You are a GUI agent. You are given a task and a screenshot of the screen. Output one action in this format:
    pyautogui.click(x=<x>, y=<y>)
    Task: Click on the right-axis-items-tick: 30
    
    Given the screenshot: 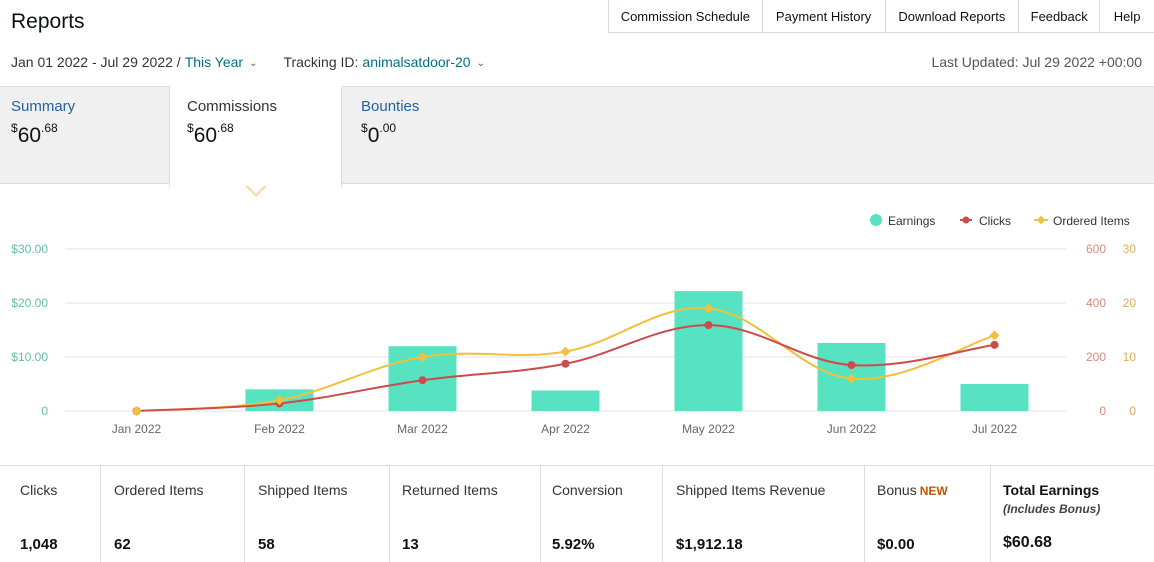 What is the action you would take?
    pyautogui.click(x=1130, y=249)
    